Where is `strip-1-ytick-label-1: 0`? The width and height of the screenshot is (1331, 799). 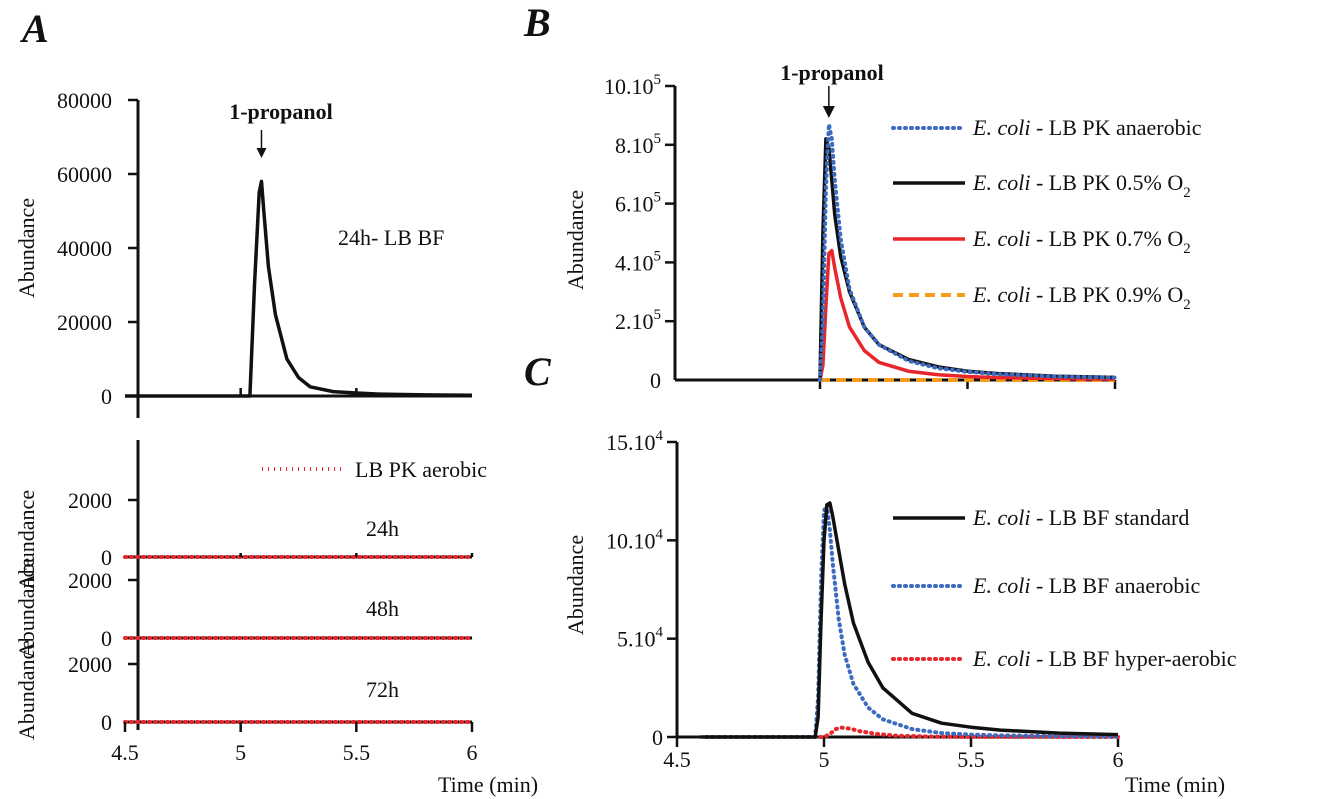
strip-1-ytick-label-1: 0 is located at coordinates (106, 638).